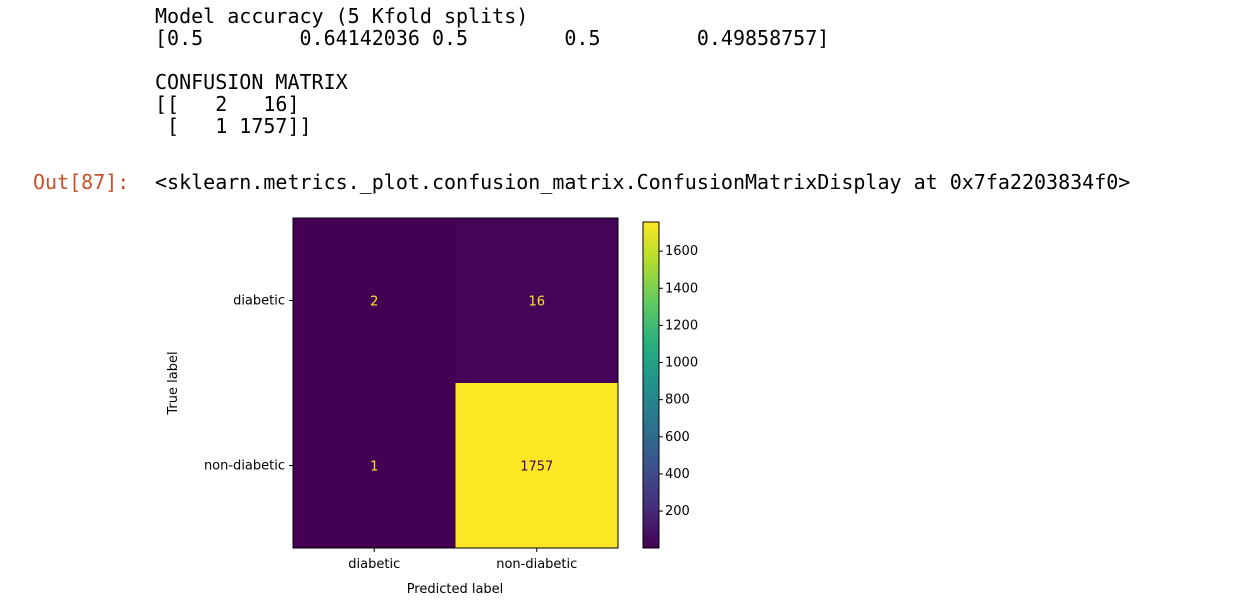 The height and width of the screenshot is (602, 1254). I want to click on cell-value-label: 16, so click(536, 302).